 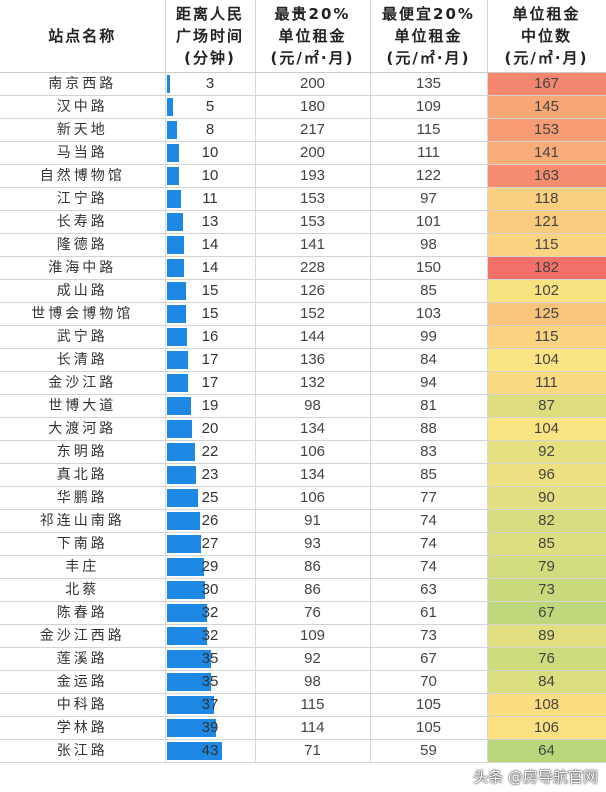 I want to click on time-value: 14, so click(x=210, y=244).